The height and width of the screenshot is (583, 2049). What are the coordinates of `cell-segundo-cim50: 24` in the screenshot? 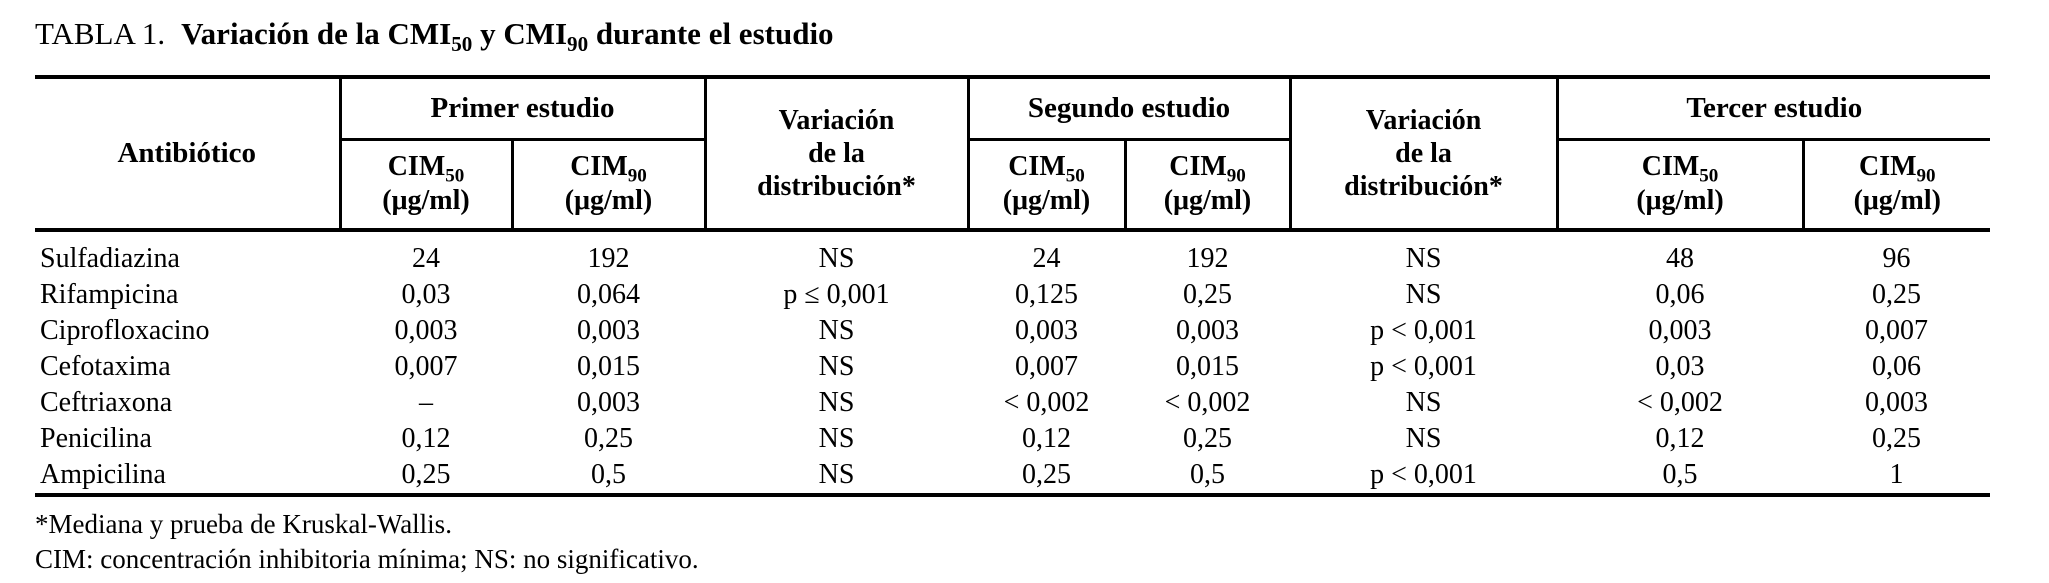 It's located at (1046, 258).